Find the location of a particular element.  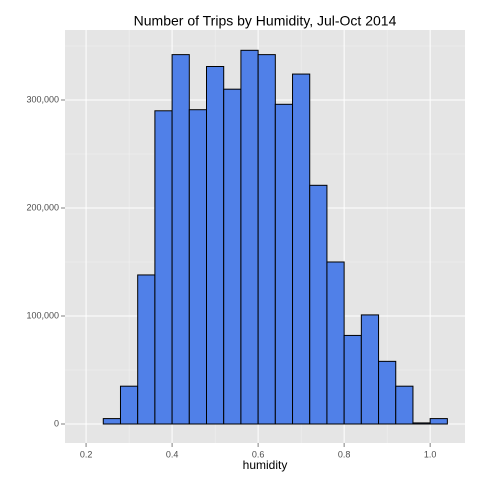

y-tick-label: 0 is located at coordinates (56, 423).